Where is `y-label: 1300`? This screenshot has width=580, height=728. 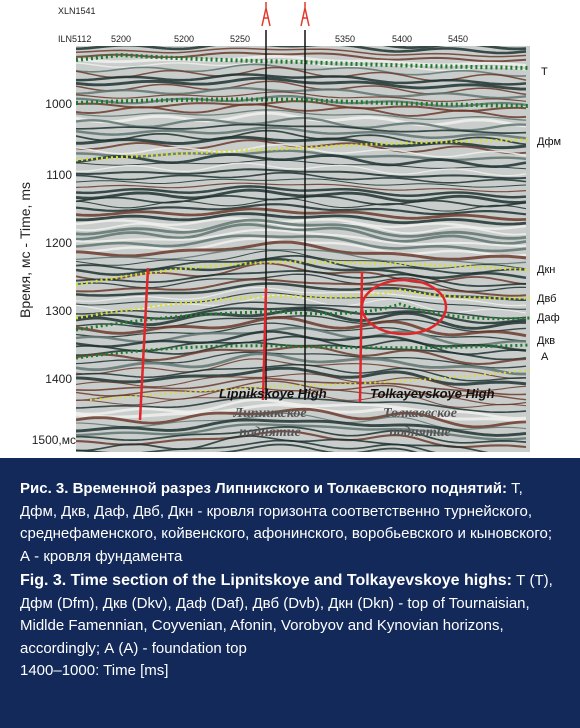 y-label: 1300 is located at coordinates (58, 311).